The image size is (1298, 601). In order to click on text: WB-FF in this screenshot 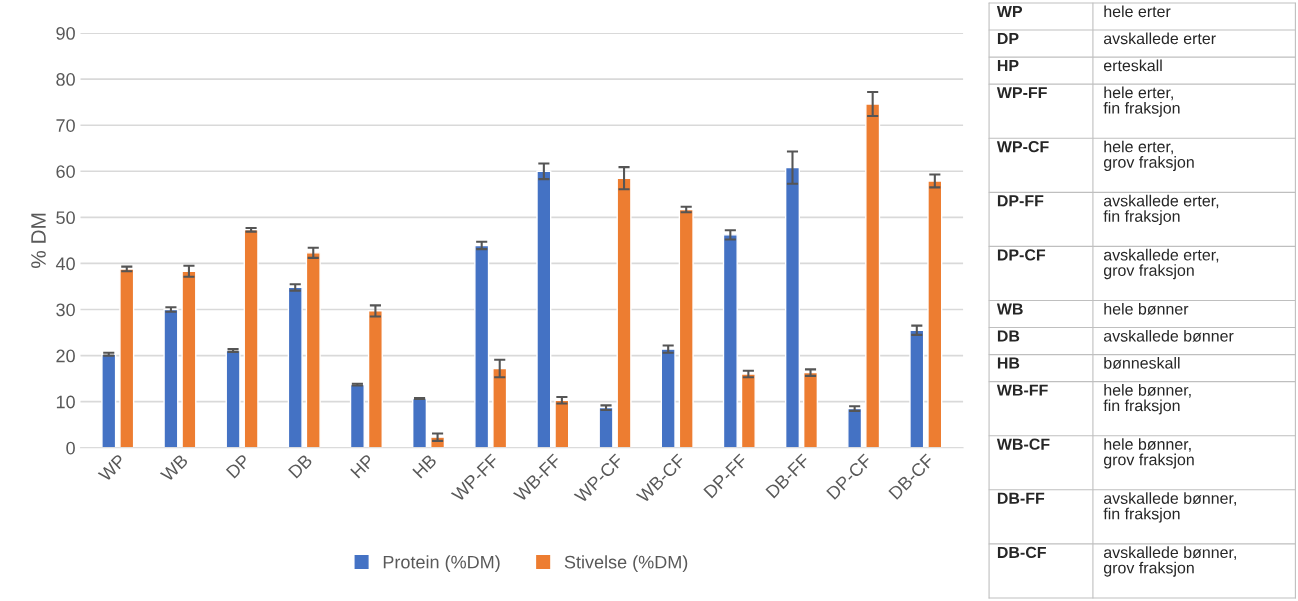, I will do `click(1022, 390)`.